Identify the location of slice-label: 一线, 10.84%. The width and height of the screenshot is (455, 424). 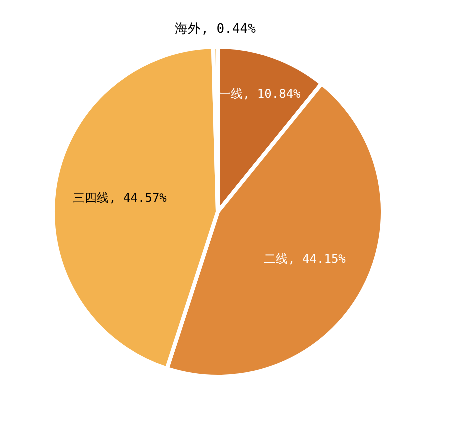
(260, 93).